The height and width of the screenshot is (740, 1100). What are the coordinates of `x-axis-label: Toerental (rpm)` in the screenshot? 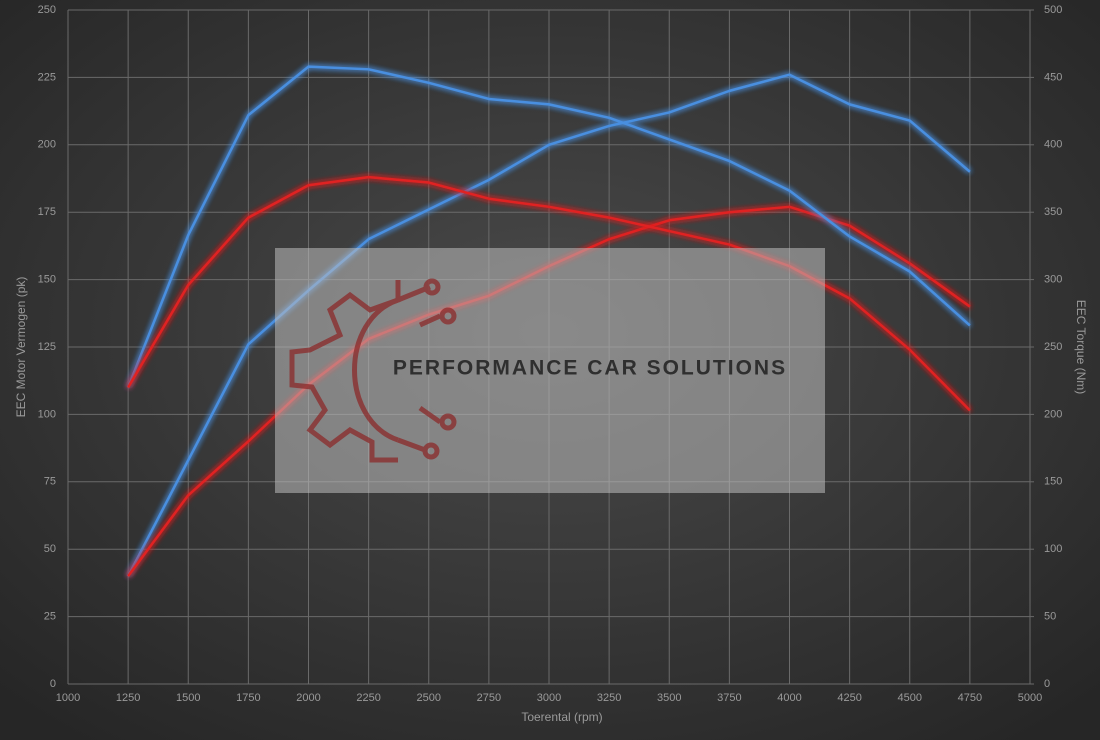 It's located at (561, 717).